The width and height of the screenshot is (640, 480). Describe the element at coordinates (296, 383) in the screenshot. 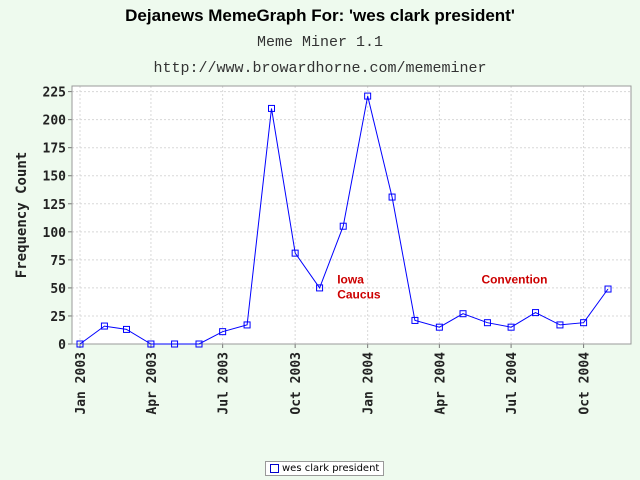

I see `x-tick-label: Oct 2003` at that location.